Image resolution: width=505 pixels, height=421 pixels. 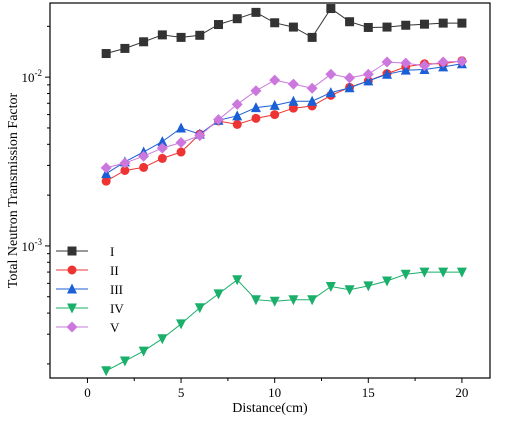 What do you see at coordinates (87, 392) in the screenshot?
I see `x-tick-label: 0` at bounding box center [87, 392].